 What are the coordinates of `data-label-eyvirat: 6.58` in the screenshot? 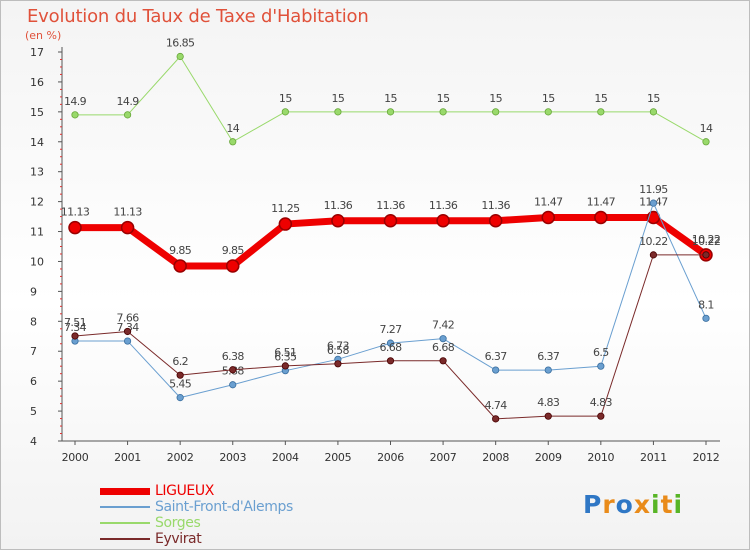 It's located at (338, 350).